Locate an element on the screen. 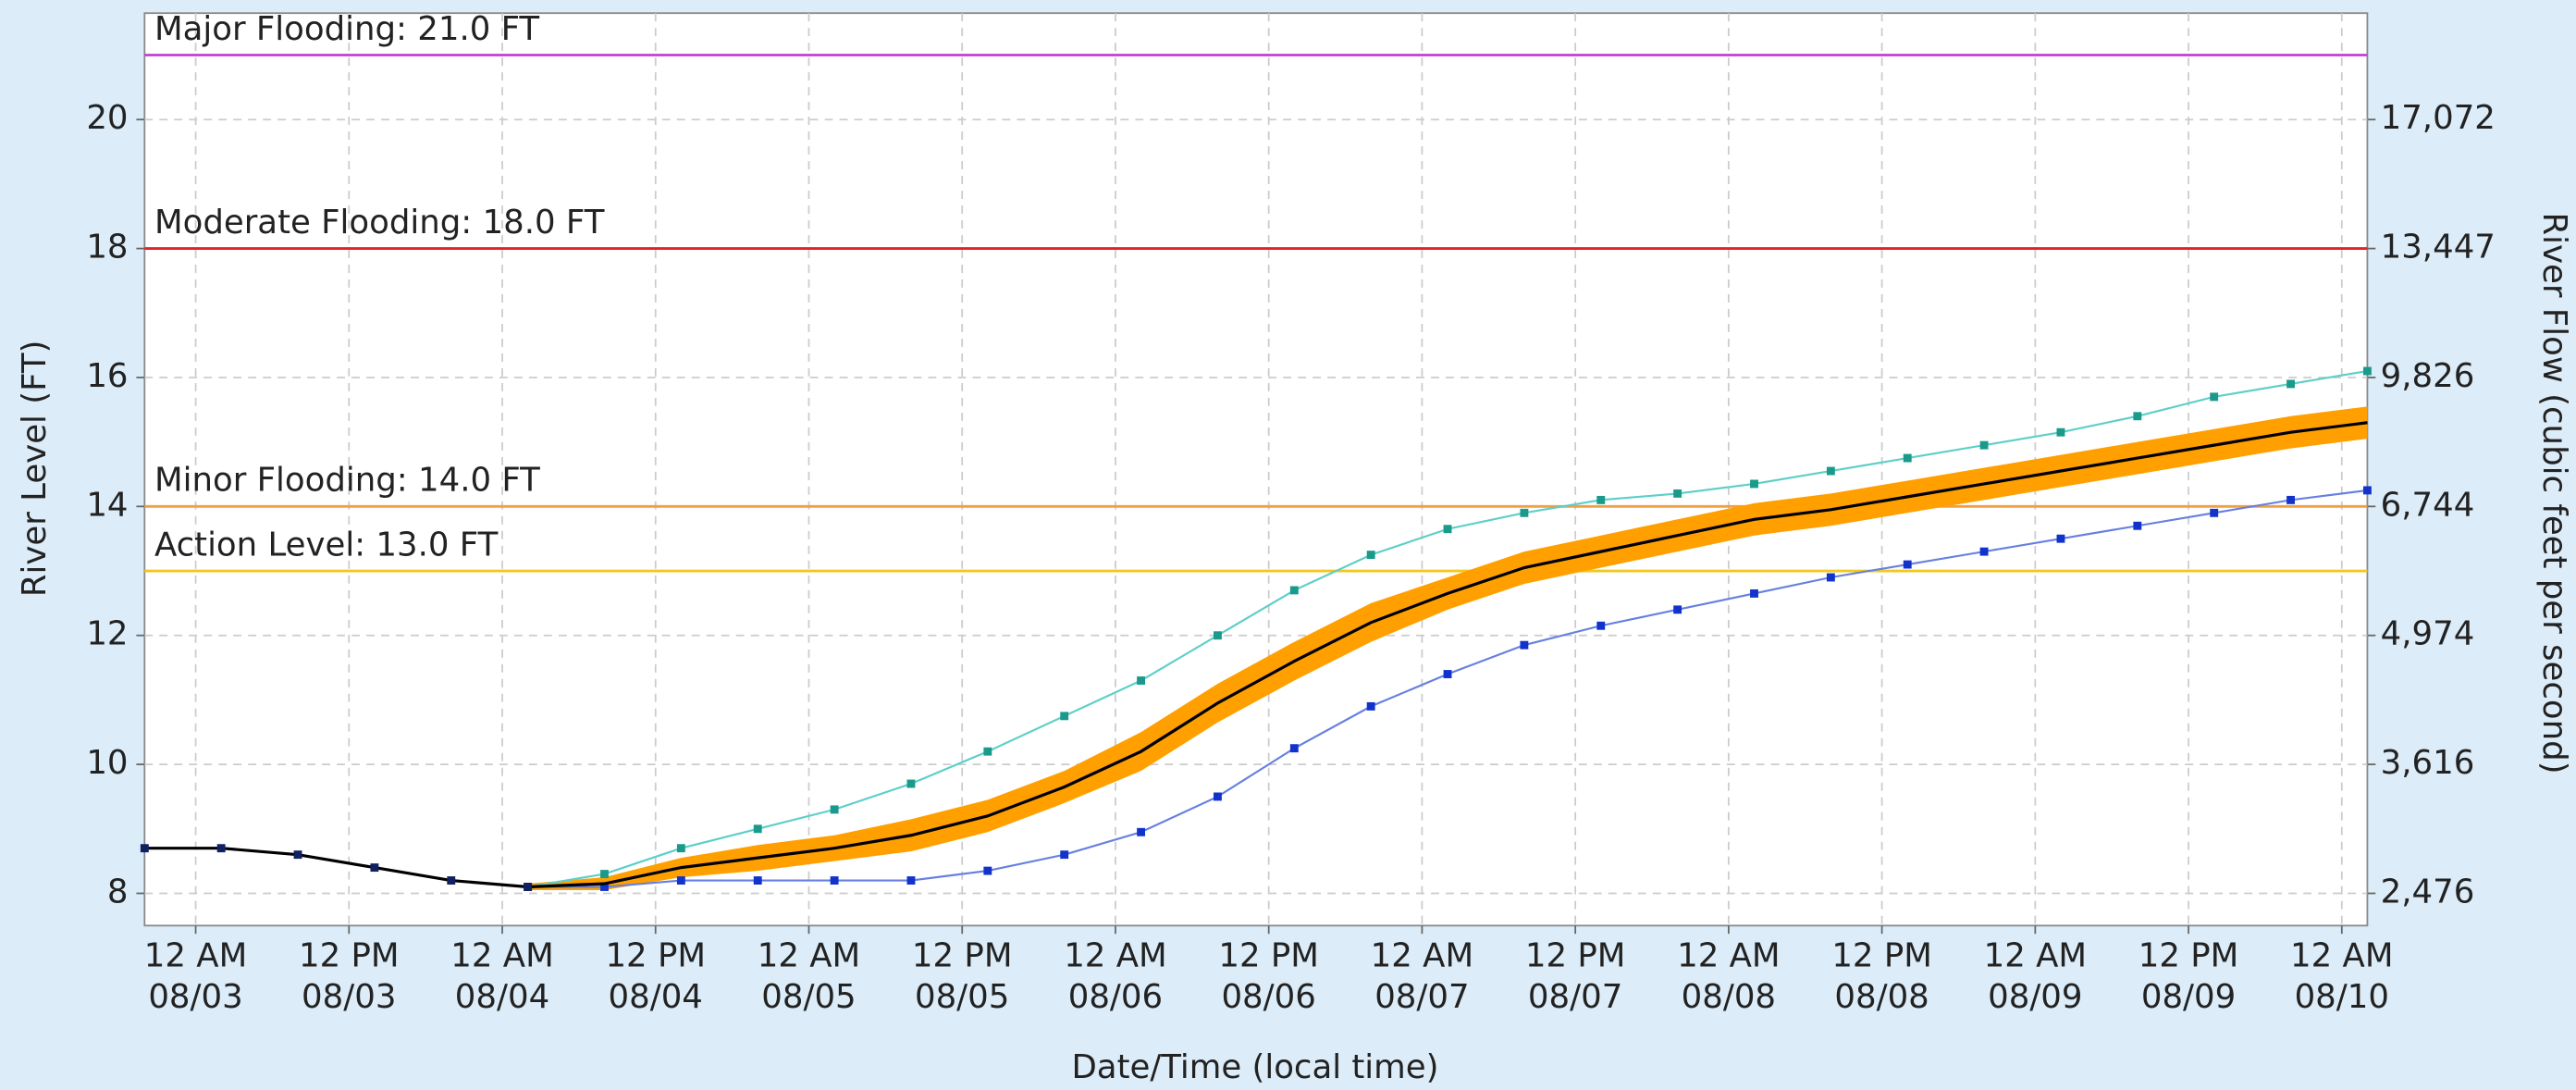 The height and width of the screenshot is (1090, 2576). x-tick-label-box: 12 PM 08/06 is located at coordinates (1268, 976).